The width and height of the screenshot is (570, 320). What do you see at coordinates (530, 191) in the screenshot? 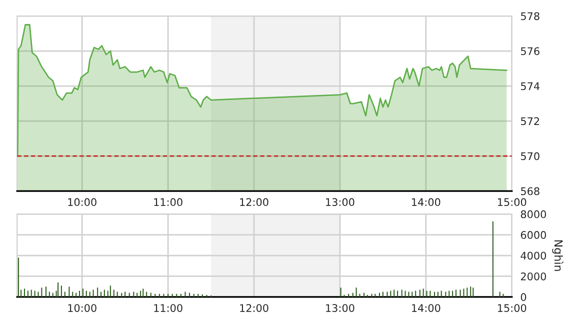
I see `y-tick-label: 568` at bounding box center [530, 191].